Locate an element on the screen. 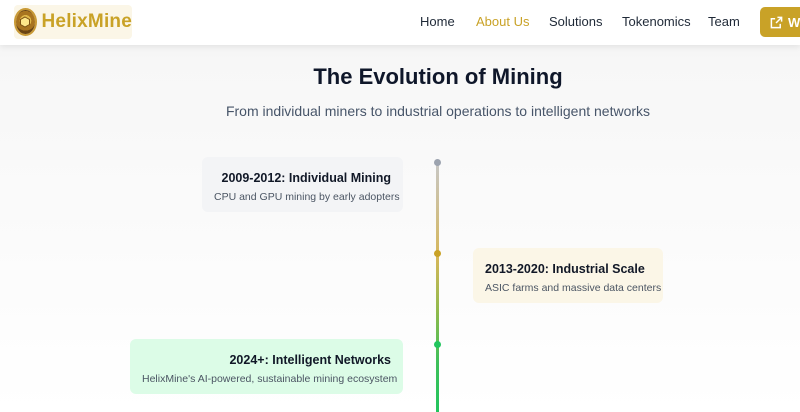 This screenshot has width=800, height=412. timeline-line is located at coordinates (437, 287).